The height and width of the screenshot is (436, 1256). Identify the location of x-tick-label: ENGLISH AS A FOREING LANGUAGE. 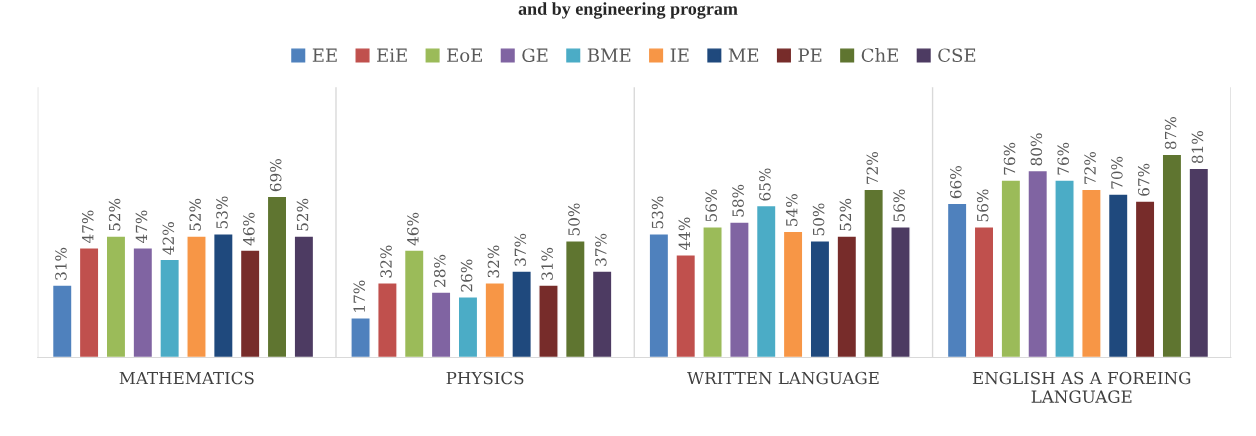
(1081, 387).